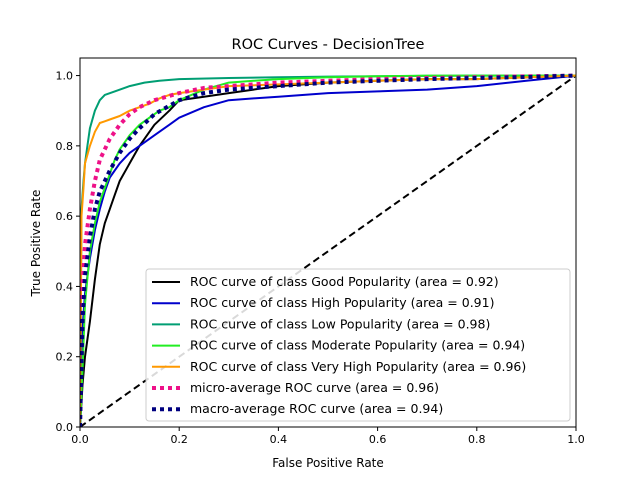 The width and height of the screenshot is (640, 480). I want to click on x-tick-label: 0.8, so click(477, 439).